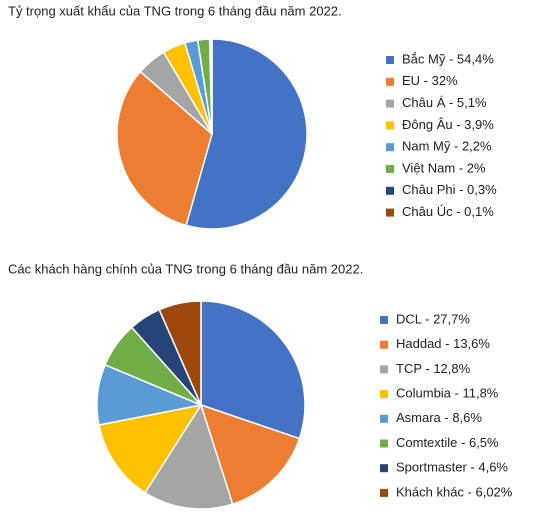  Describe the element at coordinates (430, 80) in the screenshot. I see `legend-label: EU - 32%` at that location.